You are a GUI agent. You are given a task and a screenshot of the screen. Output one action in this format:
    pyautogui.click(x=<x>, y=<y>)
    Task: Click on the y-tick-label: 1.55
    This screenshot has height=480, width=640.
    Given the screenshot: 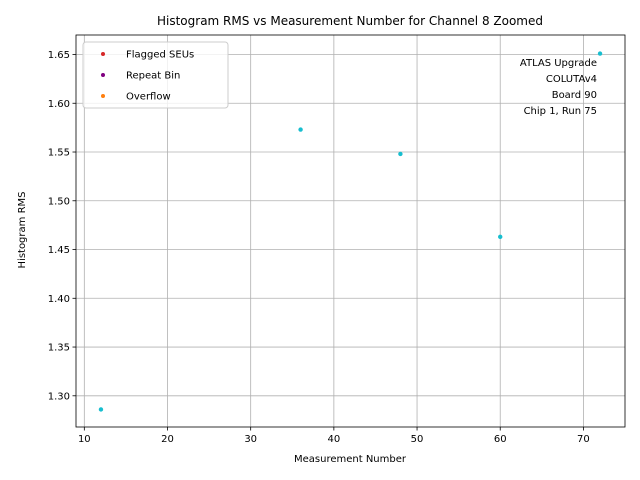 What is the action you would take?
    pyautogui.click(x=59, y=153)
    